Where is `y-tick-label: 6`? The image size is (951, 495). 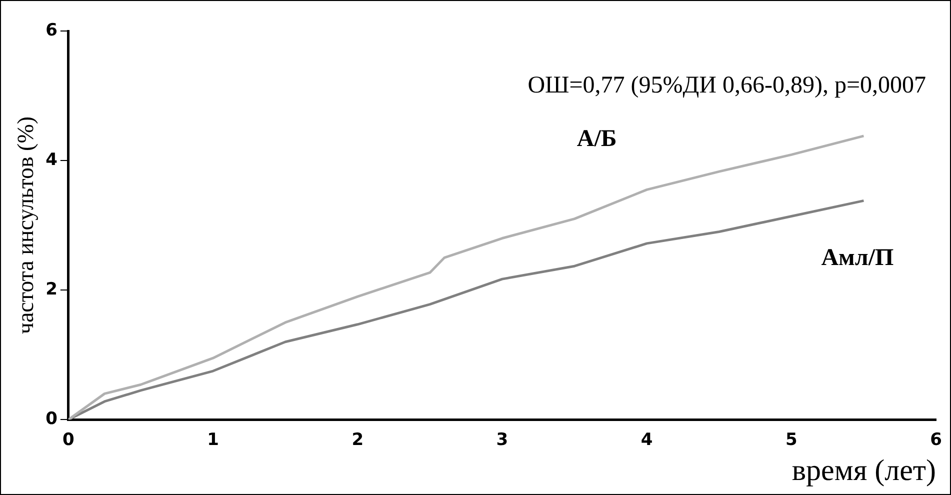 y-tick-label: 6 is located at coordinates (52, 30).